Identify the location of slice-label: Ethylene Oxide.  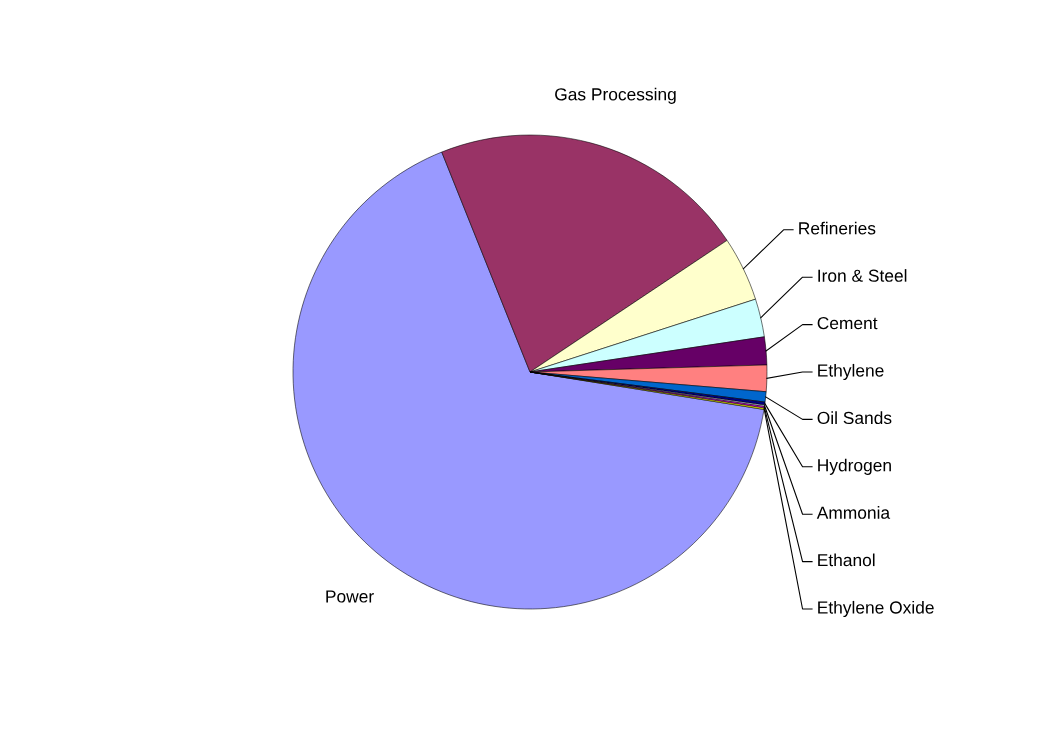
(876, 609).